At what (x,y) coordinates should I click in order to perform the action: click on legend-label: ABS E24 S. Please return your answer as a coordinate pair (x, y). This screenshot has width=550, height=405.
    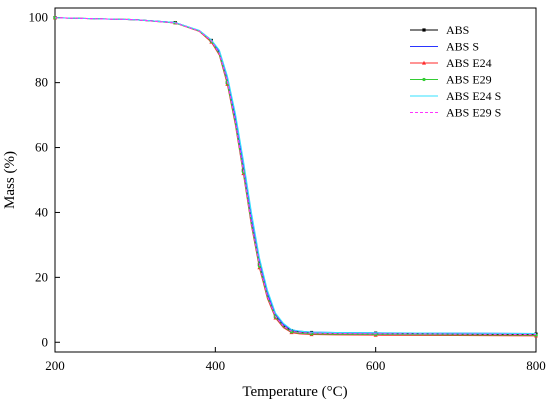
    Looking at the image, I should click on (473, 96).